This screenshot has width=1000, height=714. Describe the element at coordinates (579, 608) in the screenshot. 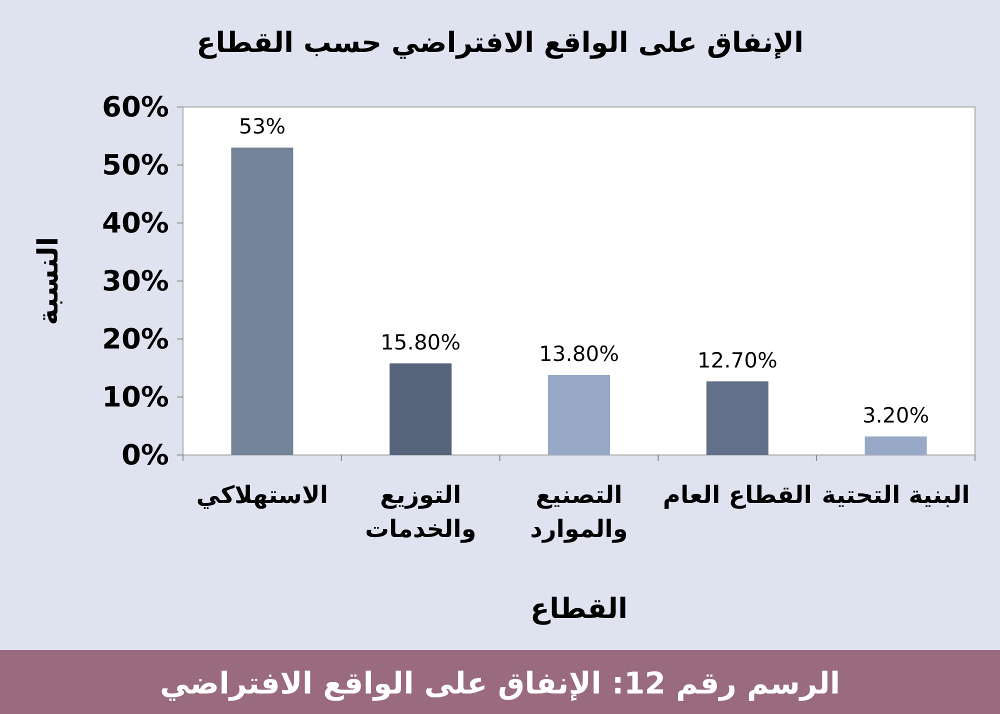

I see `x-axis-title: القطاع` at that location.